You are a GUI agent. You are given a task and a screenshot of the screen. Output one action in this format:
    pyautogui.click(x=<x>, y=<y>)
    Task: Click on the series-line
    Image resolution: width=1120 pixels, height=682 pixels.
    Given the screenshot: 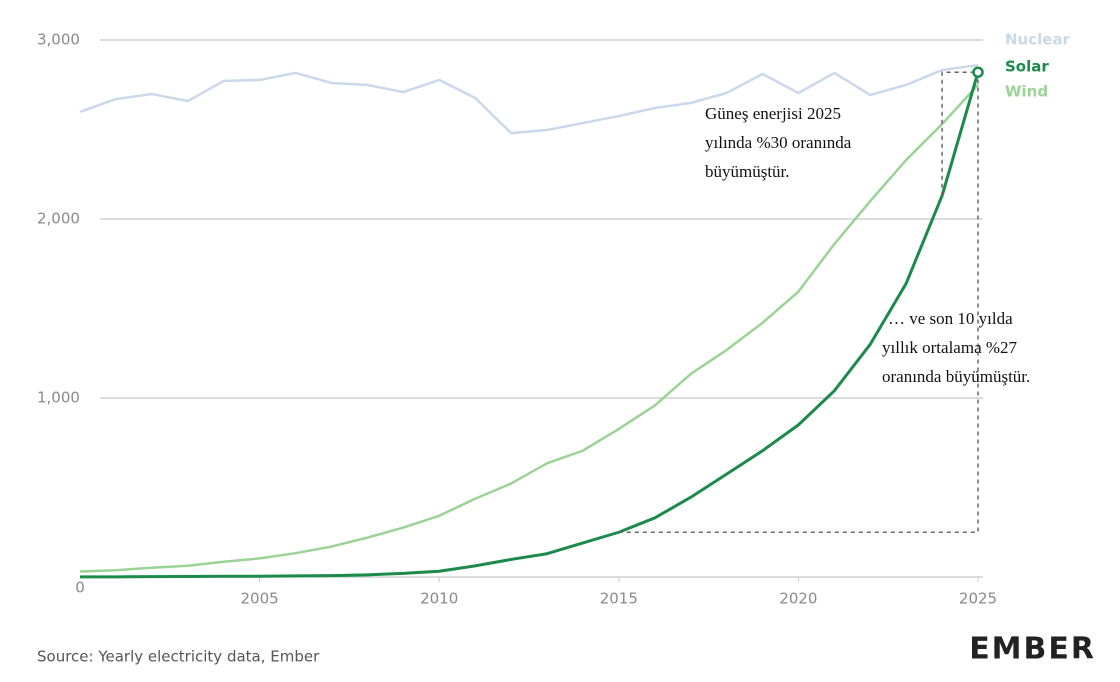 What is the action you would take?
    pyautogui.click(x=529, y=99)
    